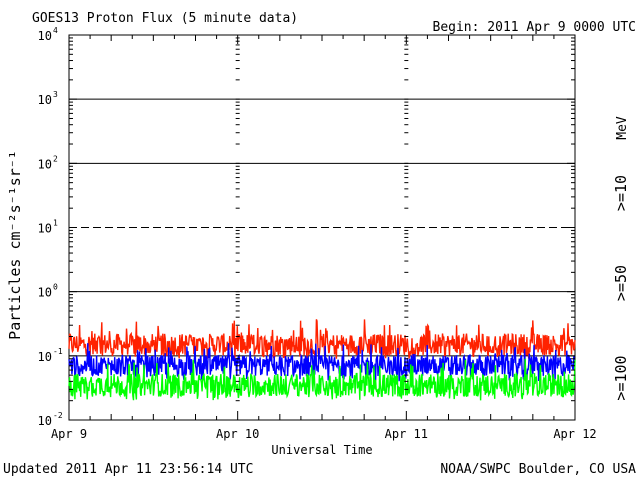  What do you see at coordinates (622, 128) in the screenshot?
I see `energy-unit-label: MeV` at bounding box center [622, 128].